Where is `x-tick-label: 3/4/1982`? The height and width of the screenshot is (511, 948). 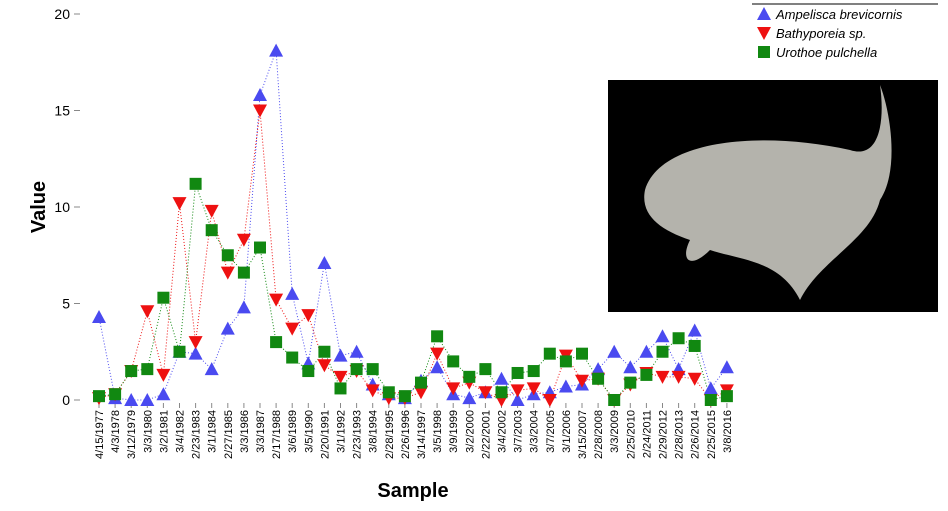 x-tick-label: 3/4/1982 is located at coordinates (181, 431).